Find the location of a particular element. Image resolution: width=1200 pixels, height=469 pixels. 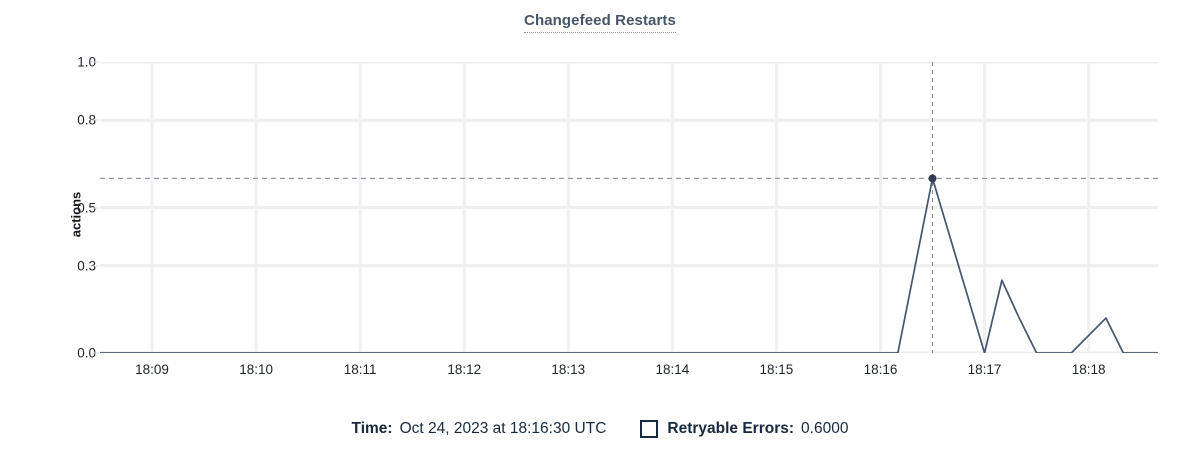

x-tick-label: 18:10 is located at coordinates (256, 369).